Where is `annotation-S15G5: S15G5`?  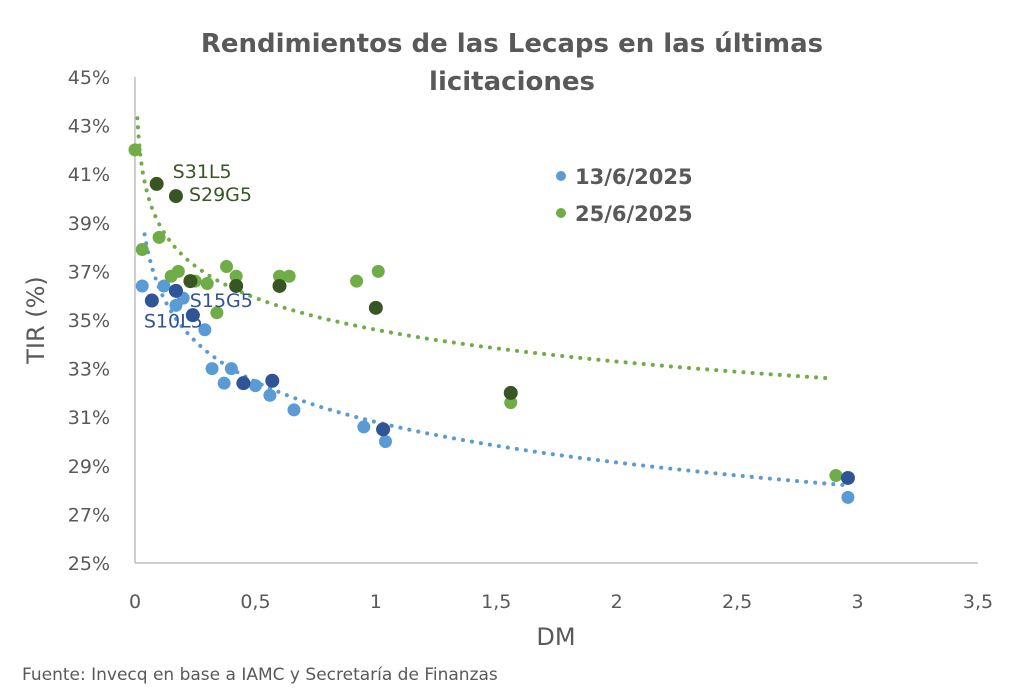
annotation-S15G5: S15G5 is located at coordinates (221, 301).